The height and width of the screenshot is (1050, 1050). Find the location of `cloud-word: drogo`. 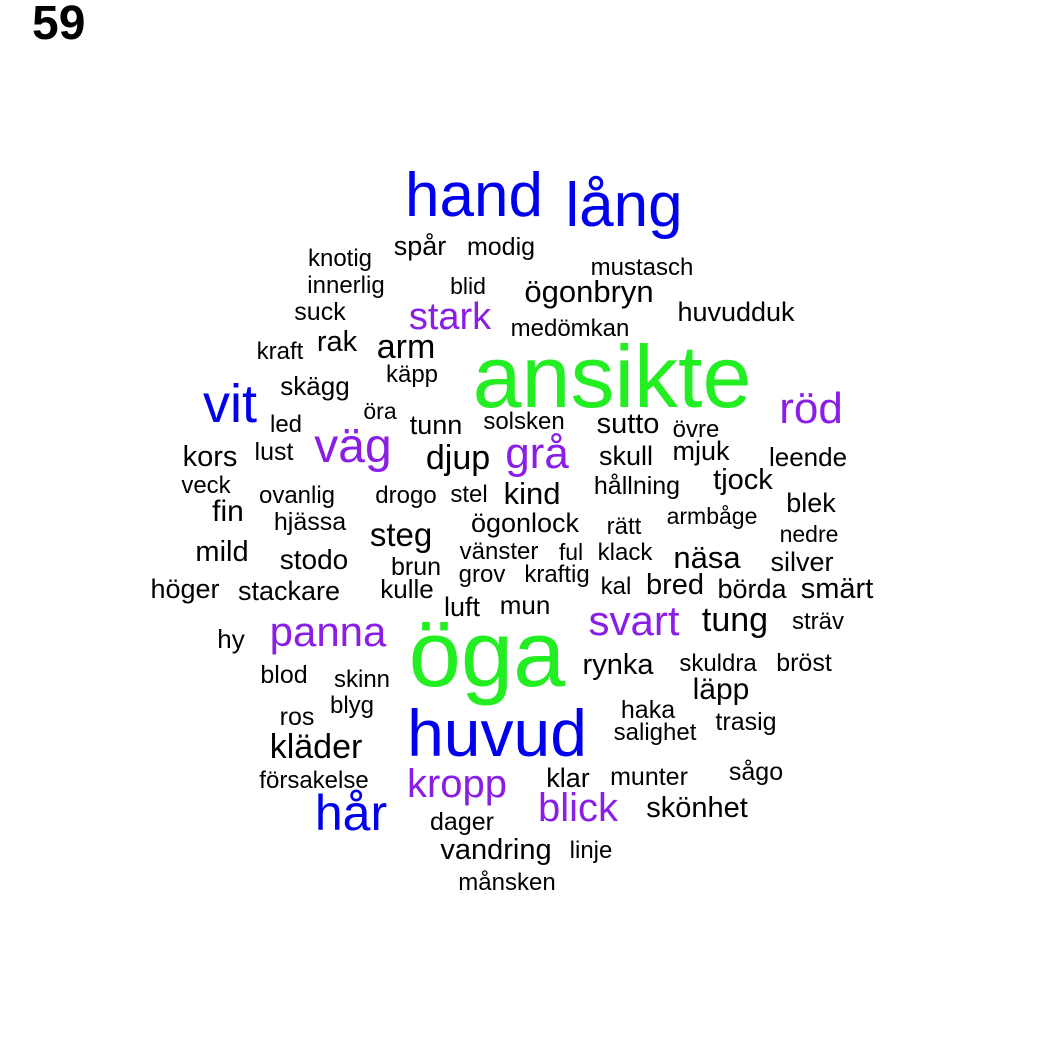

cloud-word: drogo is located at coordinates (406, 495).